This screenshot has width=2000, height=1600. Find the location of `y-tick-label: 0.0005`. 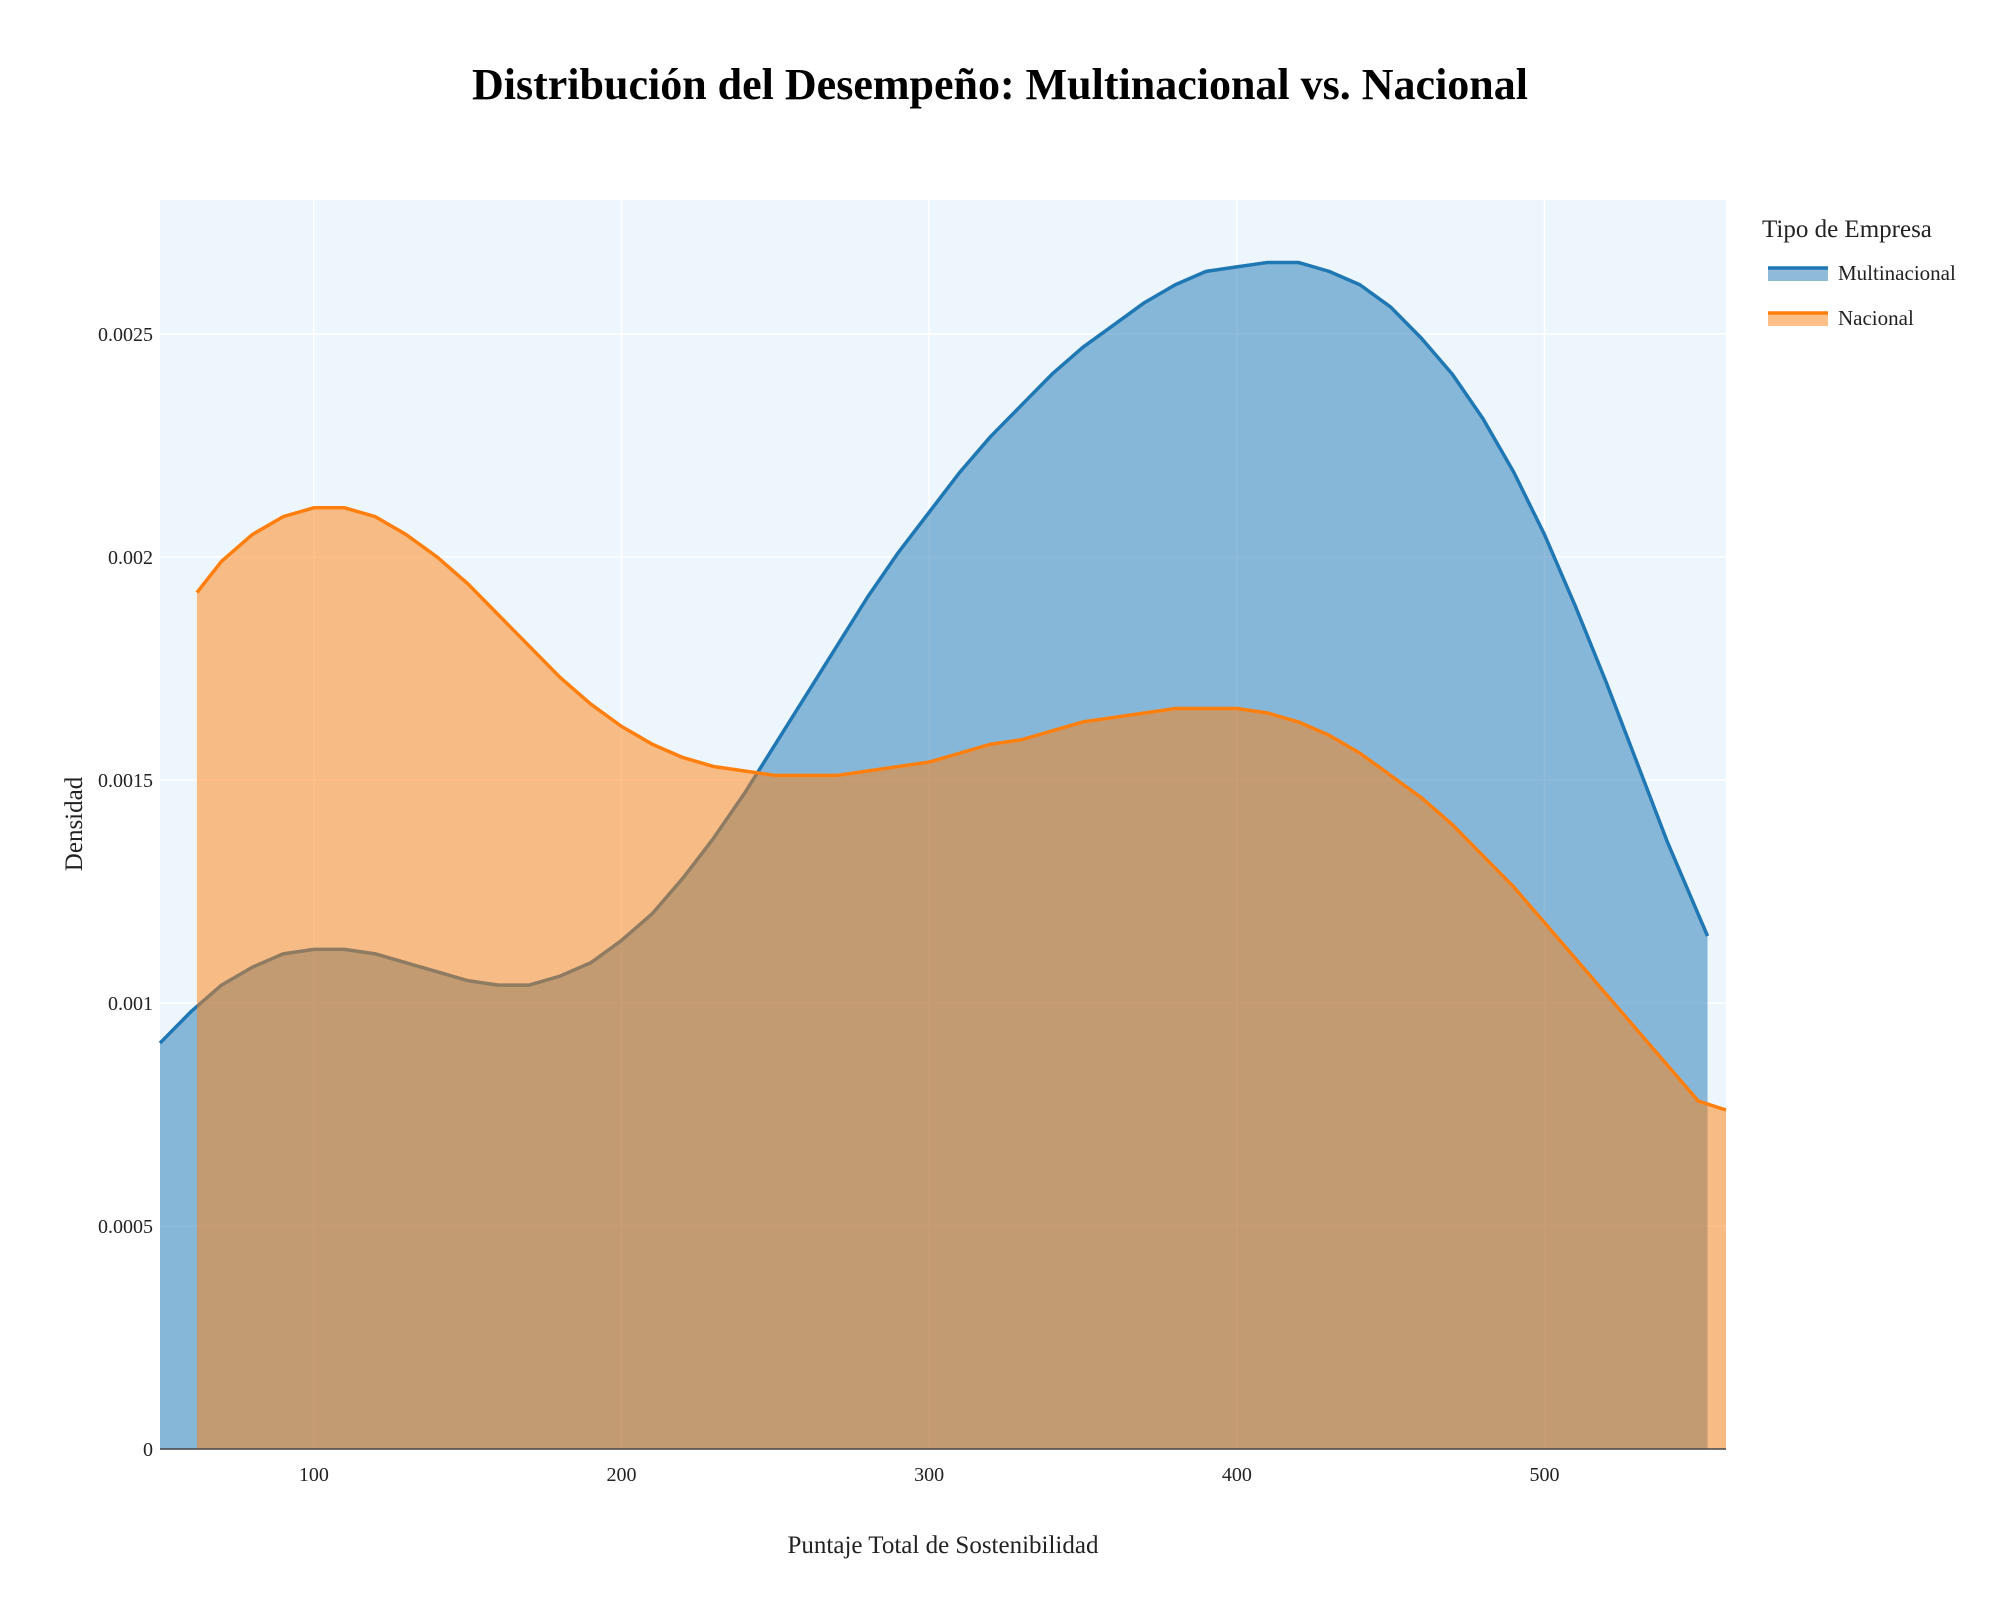

y-tick-label: 0.0005 is located at coordinates (125, 1227).